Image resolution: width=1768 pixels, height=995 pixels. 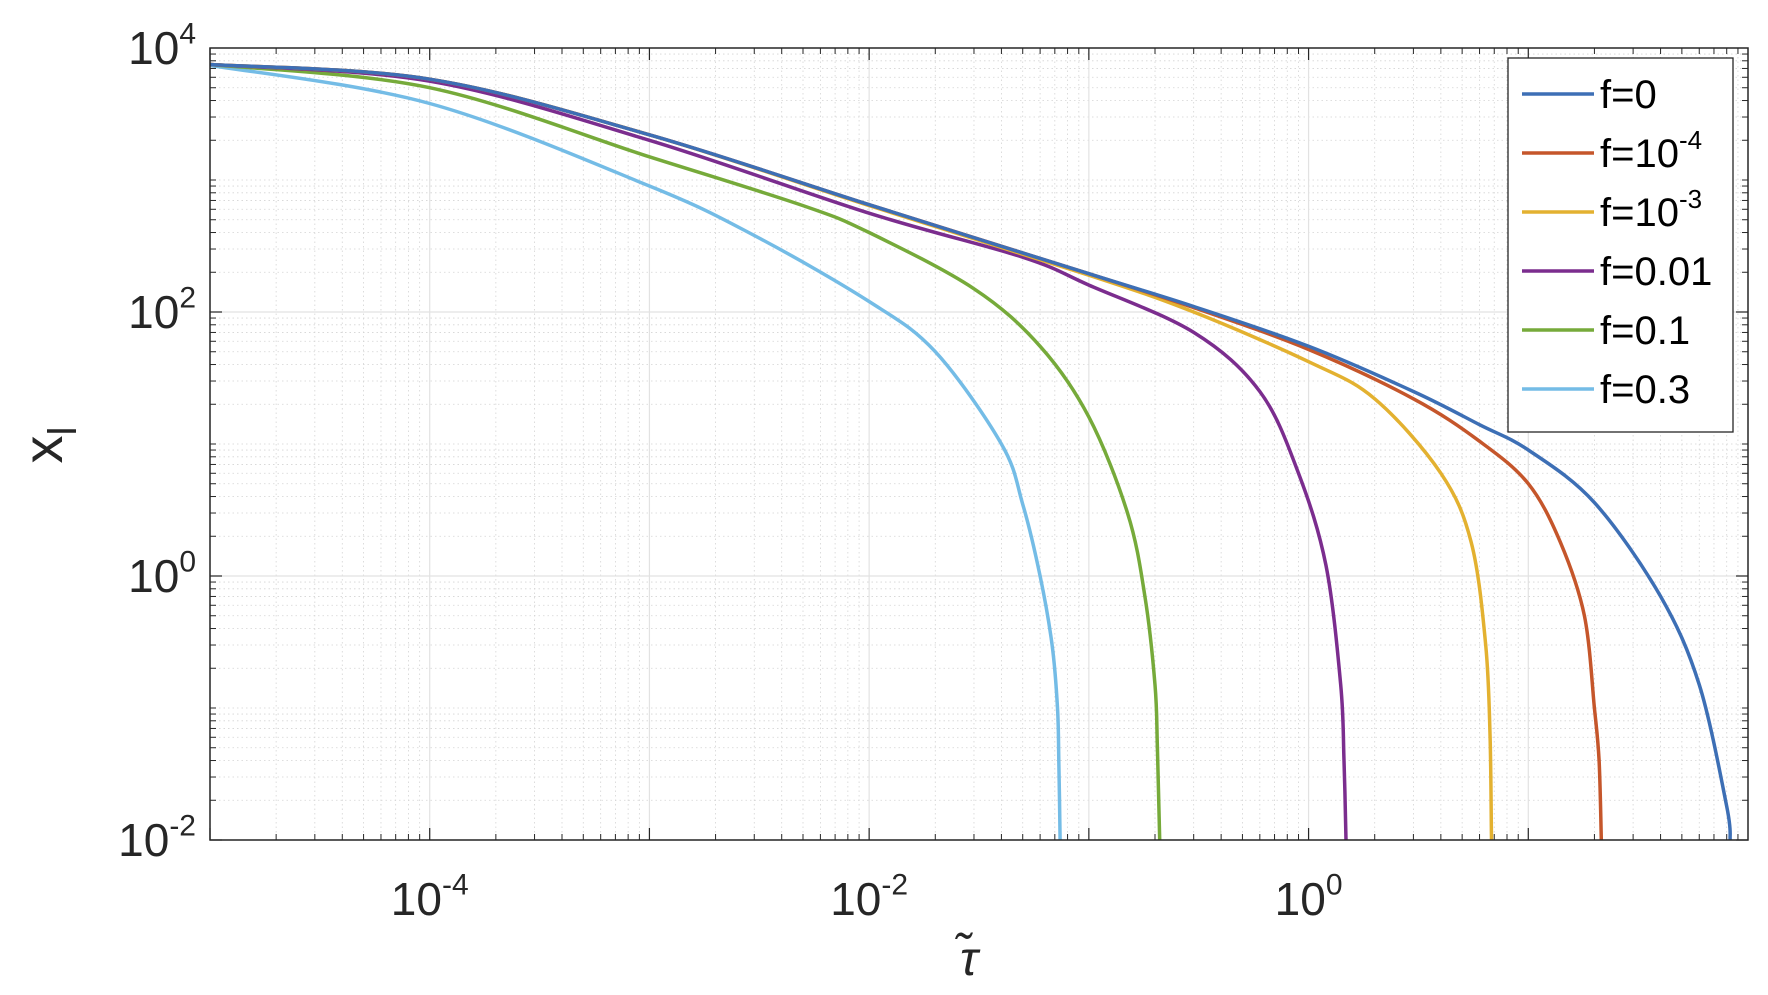 I want to click on x-tick-label-exp: -4, so click(x=455, y=884).